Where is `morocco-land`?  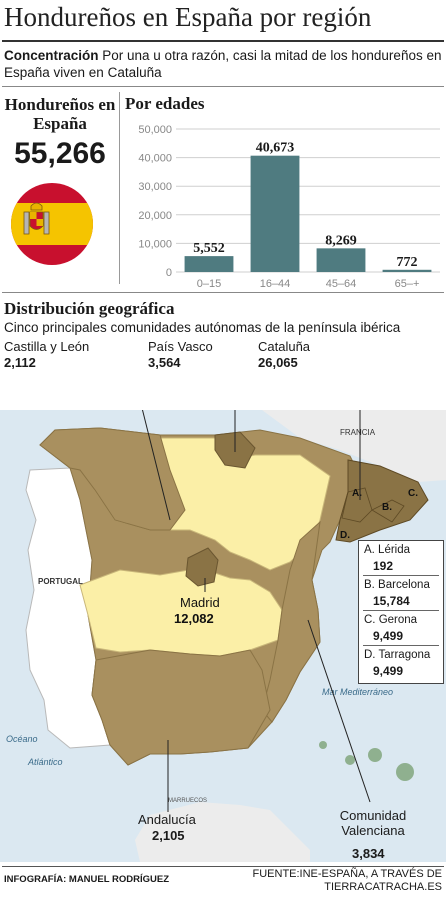
morocco-land is located at coordinates (222, 832).